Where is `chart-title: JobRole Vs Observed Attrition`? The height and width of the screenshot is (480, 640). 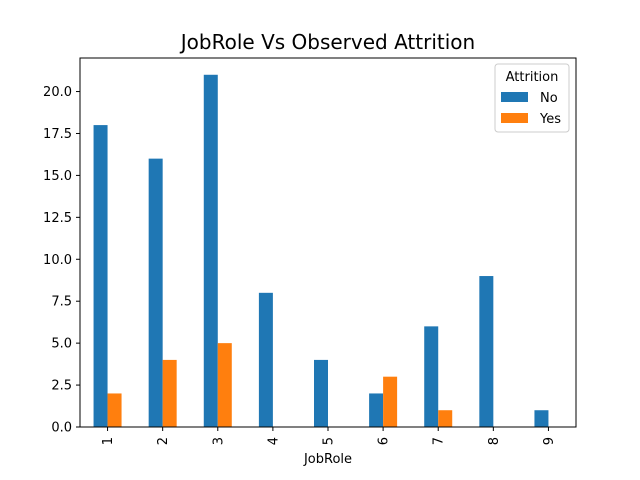 chart-title: JobRole Vs Observed Attrition is located at coordinates (327, 42).